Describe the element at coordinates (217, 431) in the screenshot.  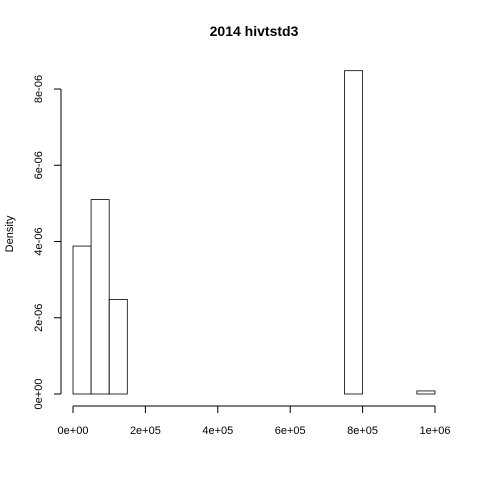
I see `x-tick-label: 4e+05` at that location.